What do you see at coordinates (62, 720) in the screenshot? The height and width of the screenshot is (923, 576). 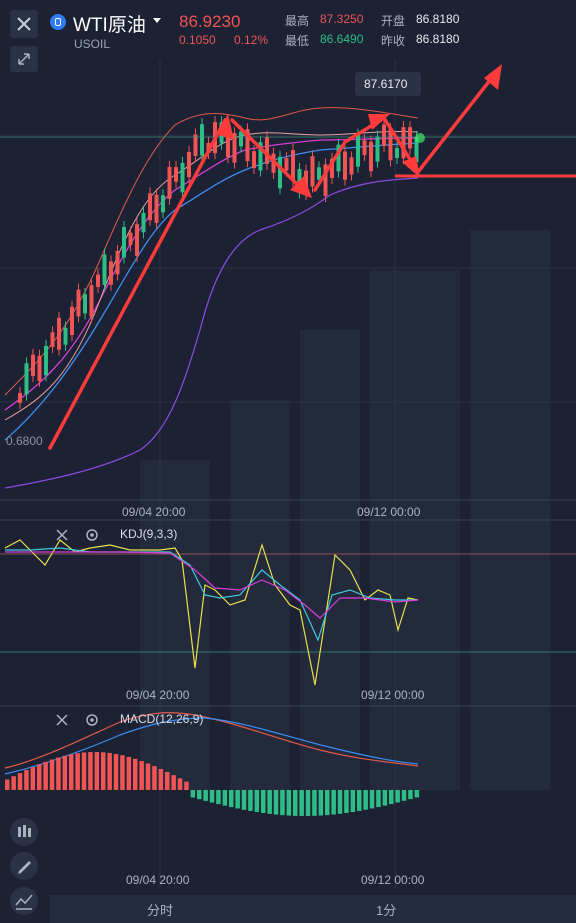 I see `macd-close-icon` at bounding box center [62, 720].